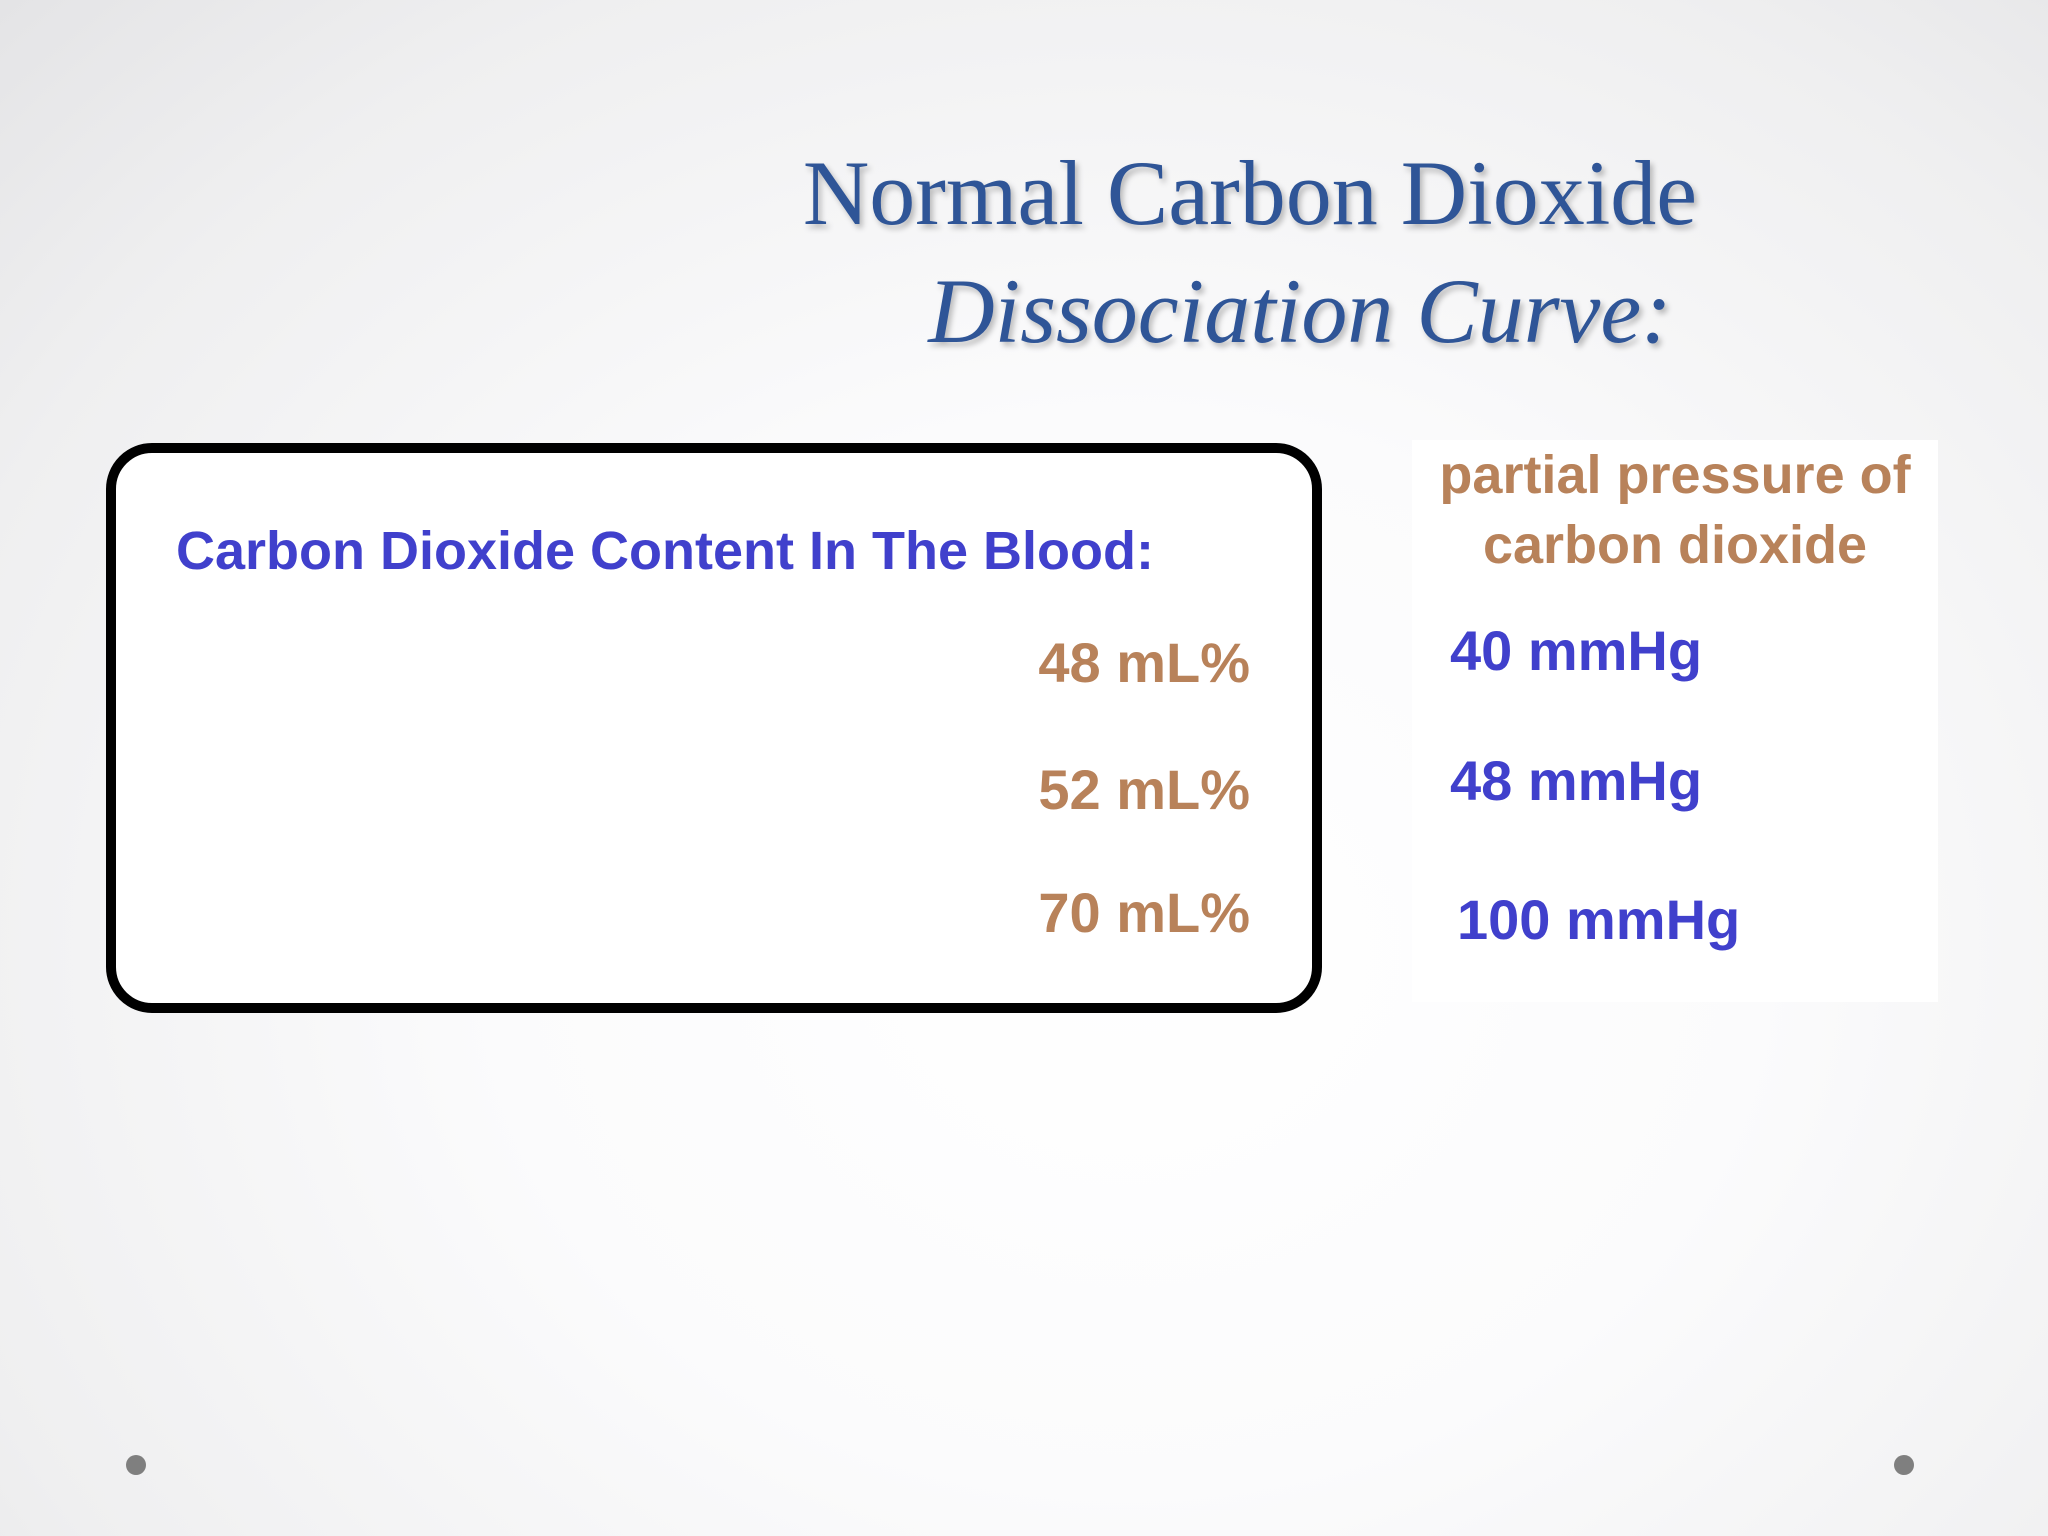 The height and width of the screenshot is (1536, 2048). What do you see at coordinates (1675, 545) in the screenshot?
I see `pressure-heading-line2: carbon dioxide` at bounding box center [1675, 545].